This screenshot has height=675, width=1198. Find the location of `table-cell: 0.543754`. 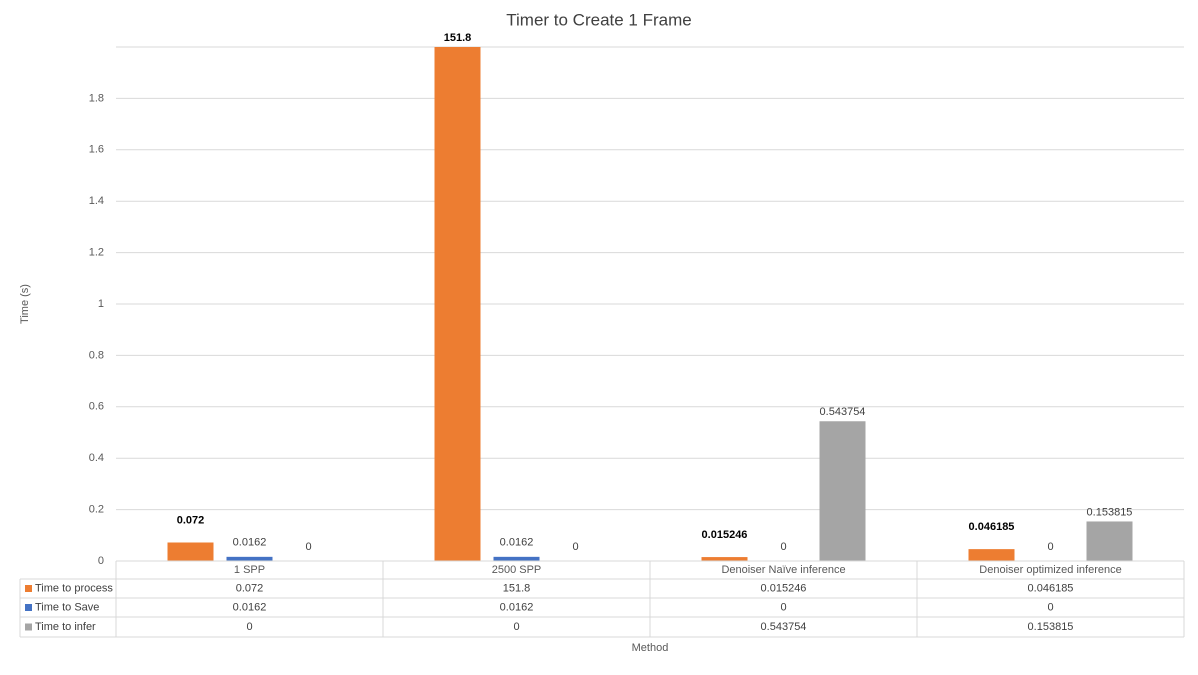

table-cell: 0.543754 is located at coordinates (784, 627).